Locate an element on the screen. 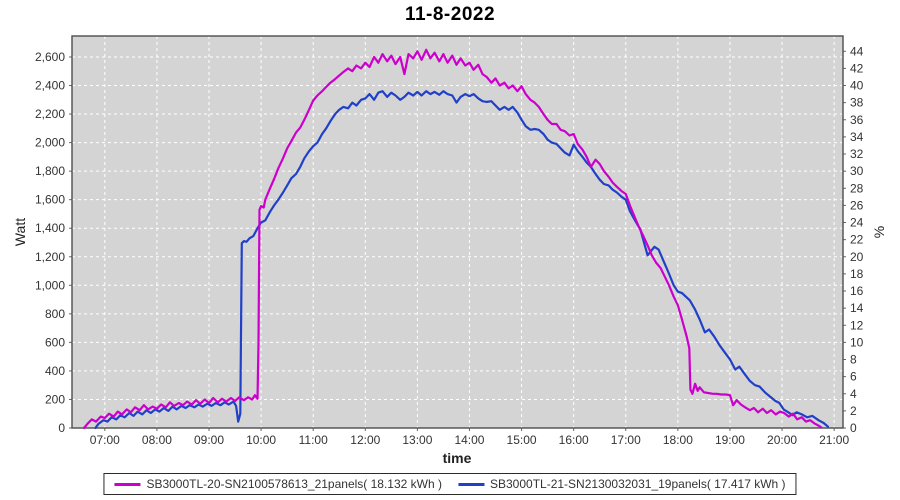 This screenshot has height=500, width=900. x-axis-label-time: time is located at coordinates (457, 458).